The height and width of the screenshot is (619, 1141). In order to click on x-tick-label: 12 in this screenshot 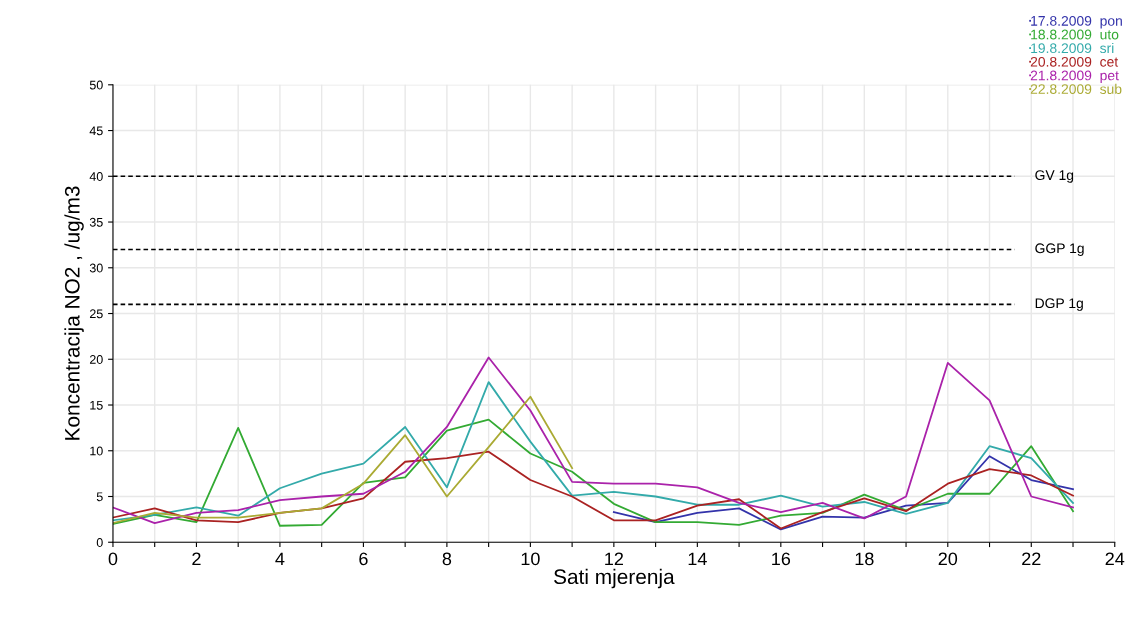, I will do `click(614, 559)`.